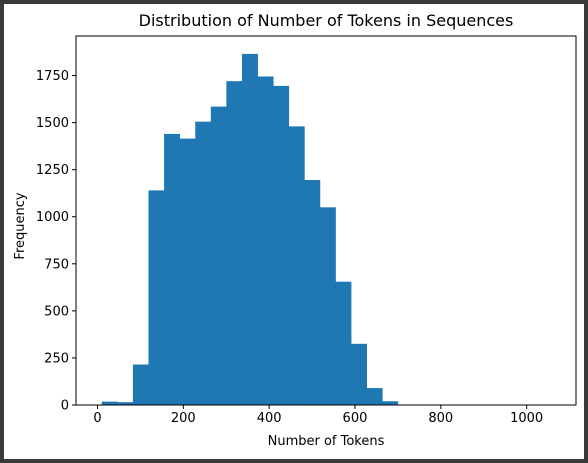  I want to click on x-tick-label: 400, so click(269, 418).